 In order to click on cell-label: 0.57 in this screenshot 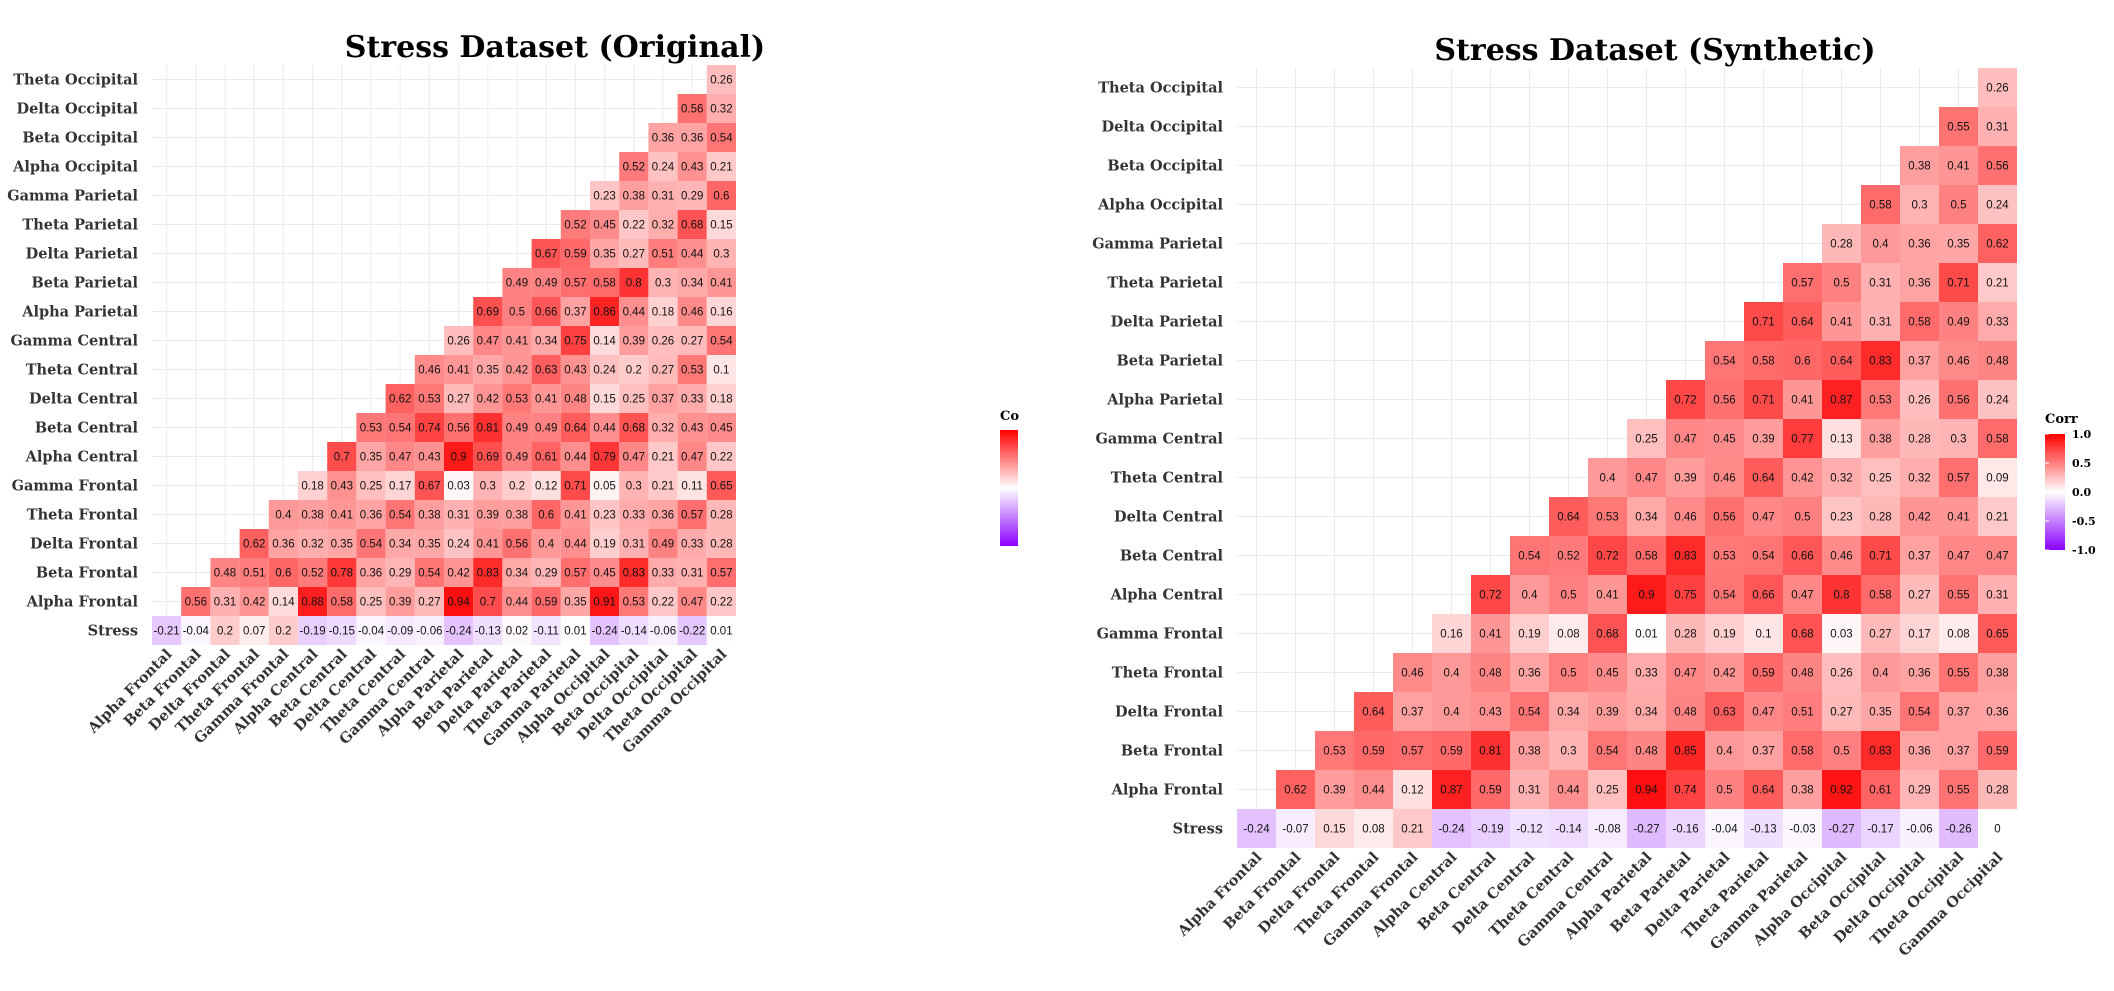, I will do `click(721, 574)`.